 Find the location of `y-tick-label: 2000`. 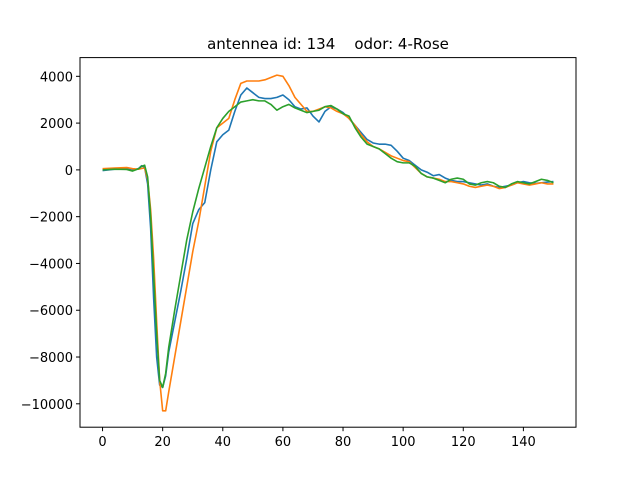

y-tick-label: 2000 is located at coordinates (56, 124).